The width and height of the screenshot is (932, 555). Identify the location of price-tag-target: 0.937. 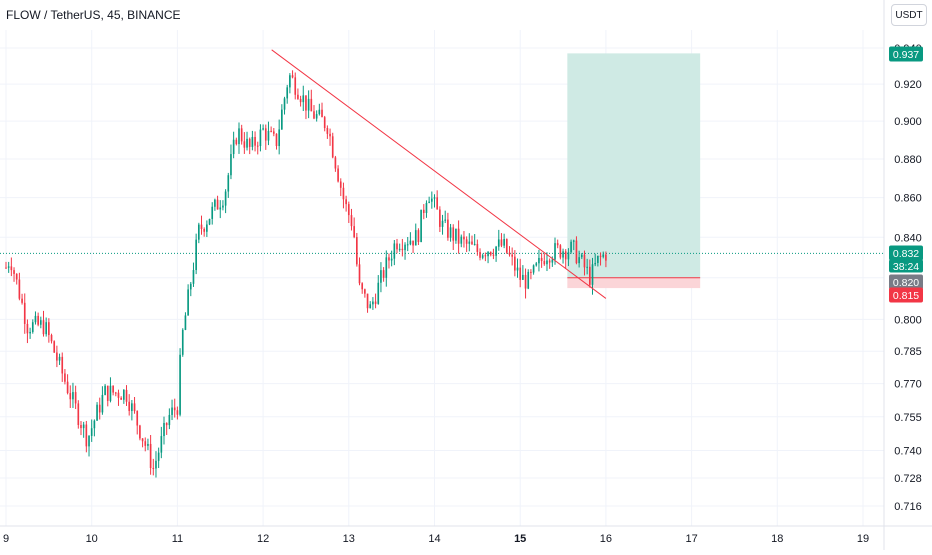
(906, 54).